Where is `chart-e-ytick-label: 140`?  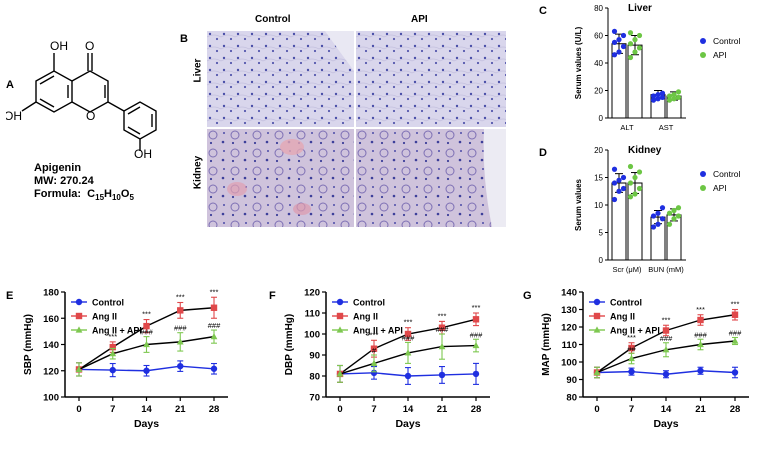 chart-e-ytick-label: 140 is located at coordinates (51, 345).